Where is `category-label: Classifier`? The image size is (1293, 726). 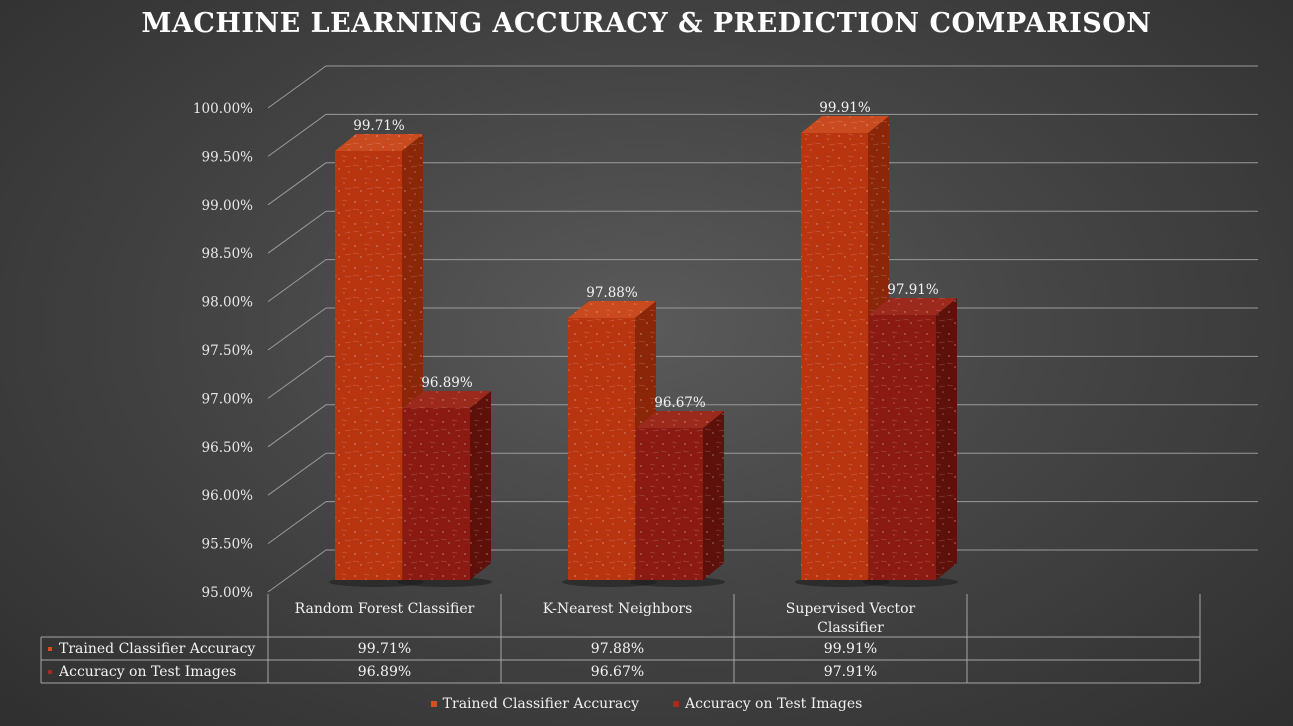
category-label: Classifier is located at coordinates (850, 628).